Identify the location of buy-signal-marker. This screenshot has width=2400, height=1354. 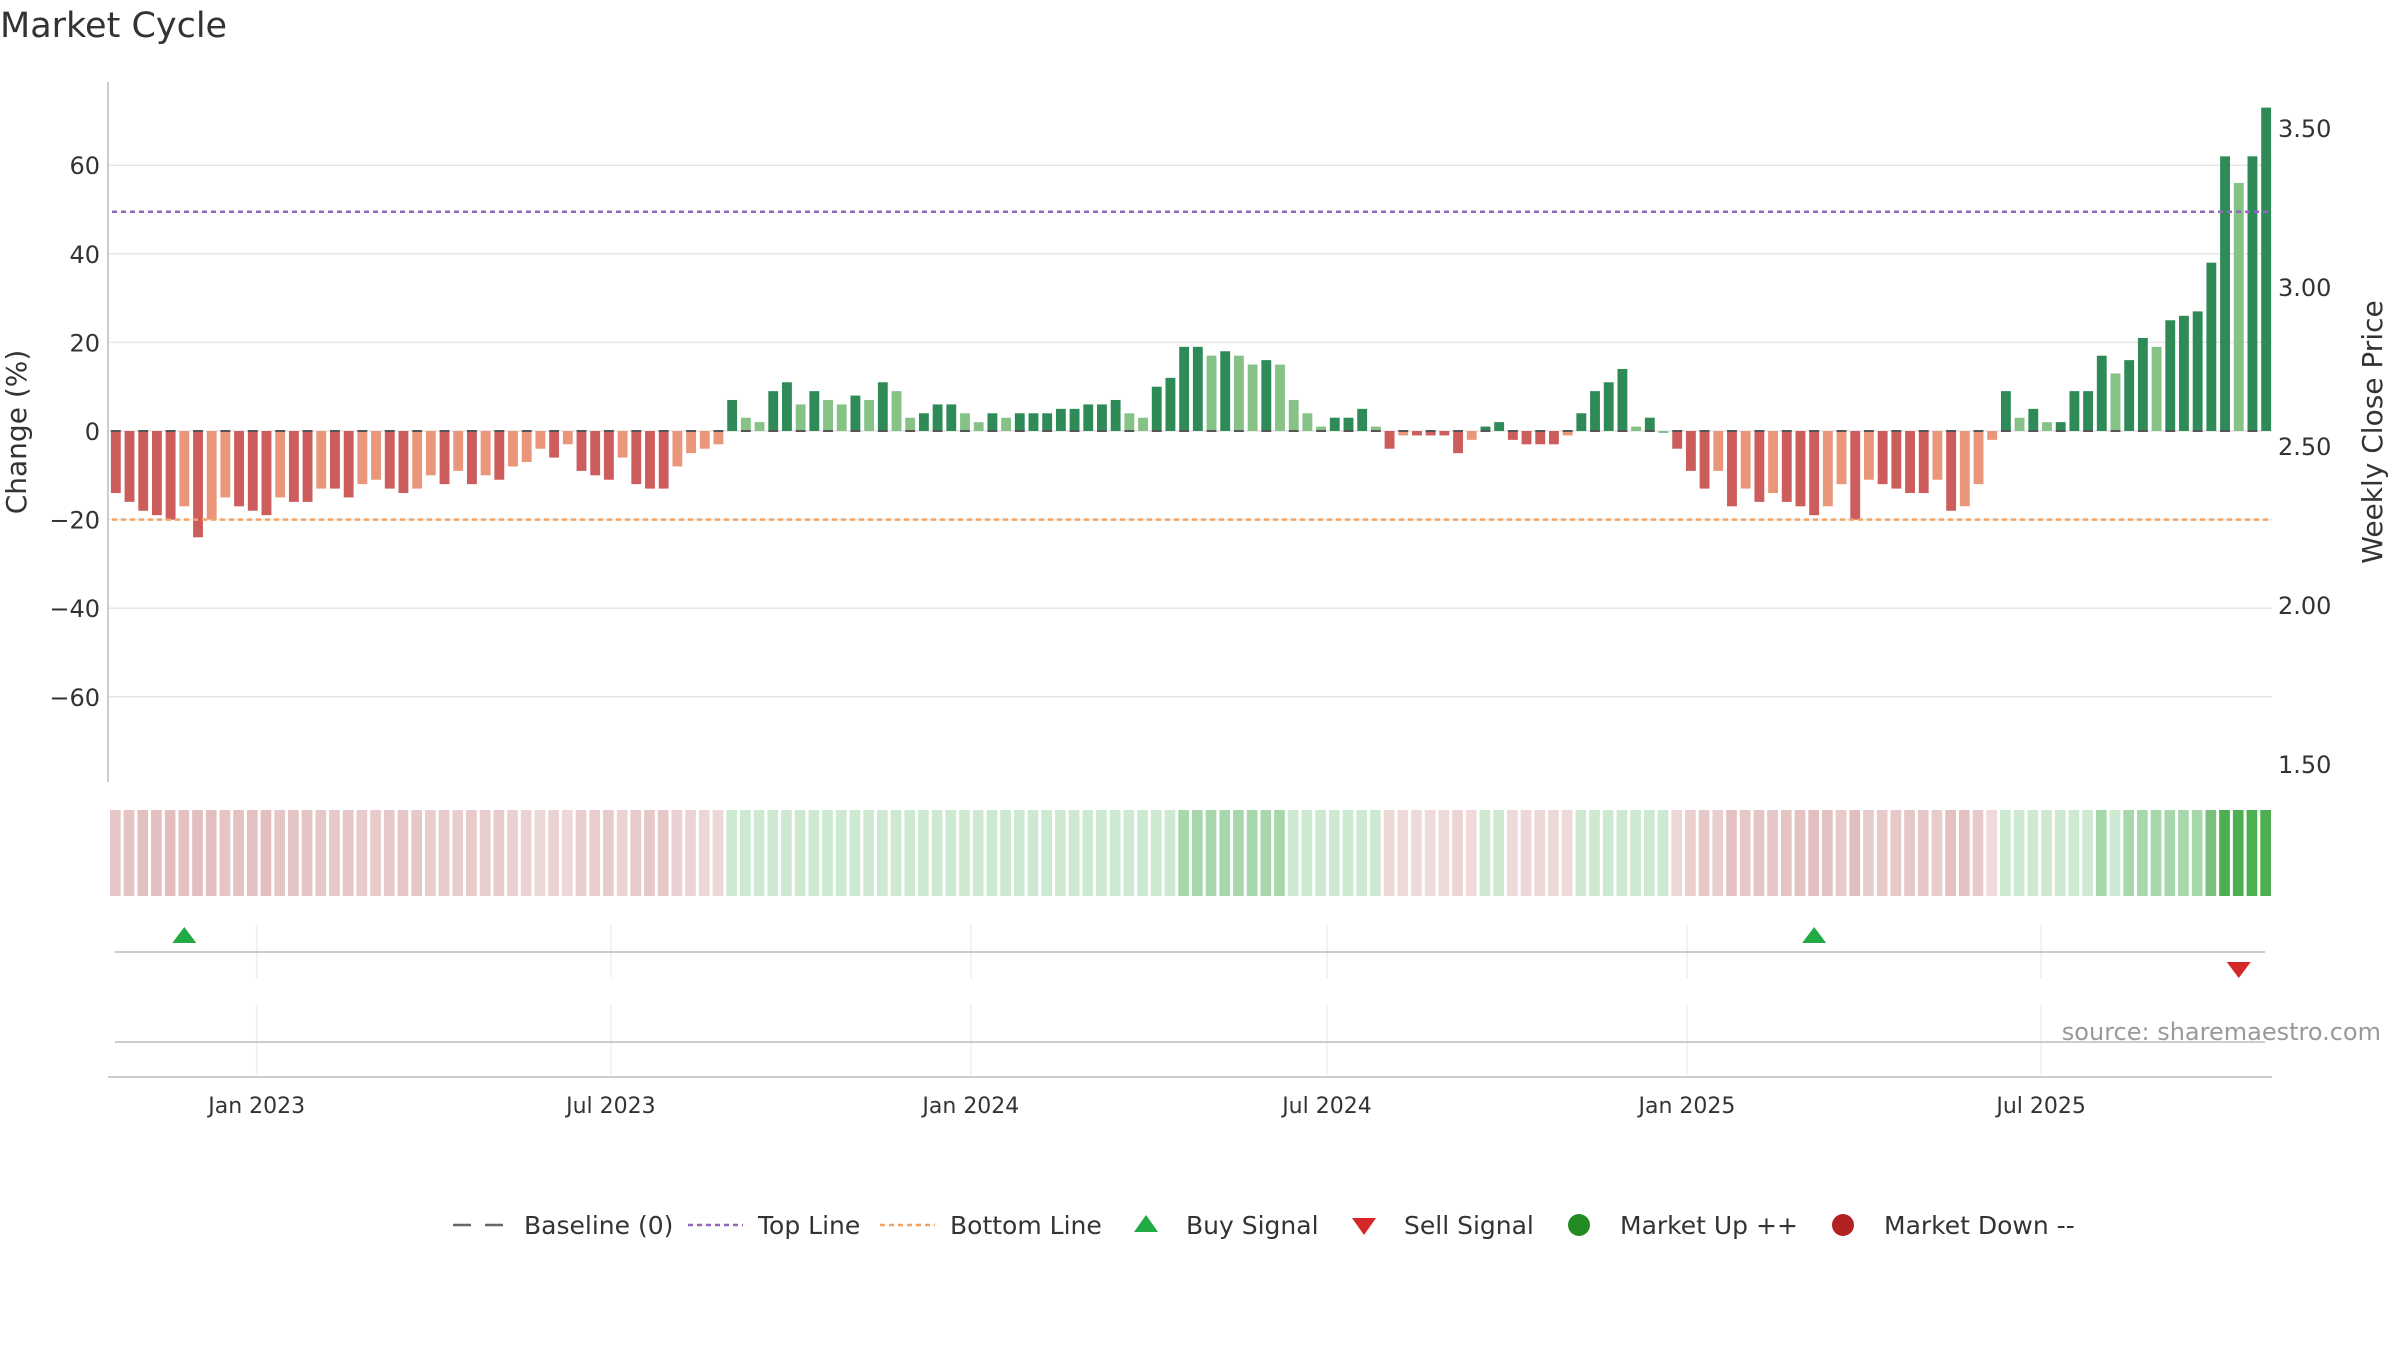
(1814, 935).